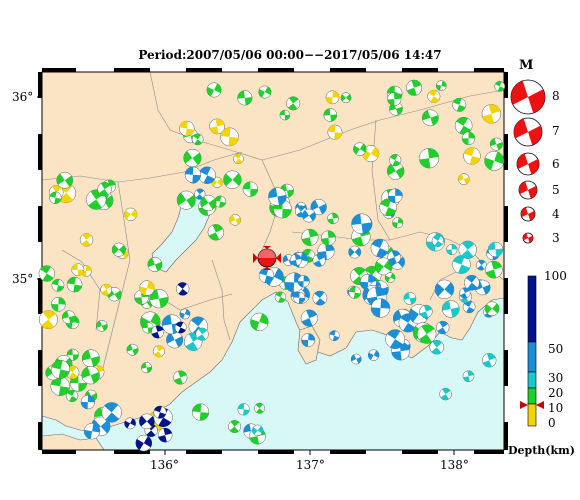 The width and height of the screenshot is (580, 500). Describe the element at coordinates (556, 131) in the screenshot. I see `magnitude-label-7: 7` at that location.